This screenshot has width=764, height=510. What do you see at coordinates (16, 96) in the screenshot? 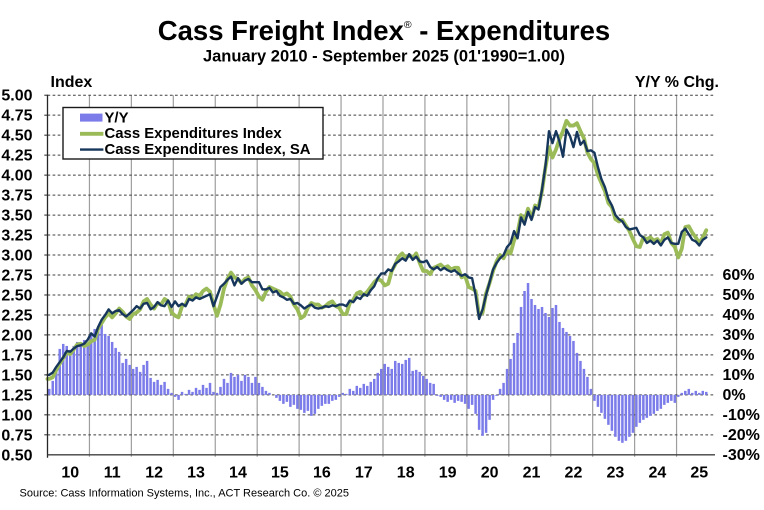
I see `svg-text: 5.00` at bounding box center [16, 96].